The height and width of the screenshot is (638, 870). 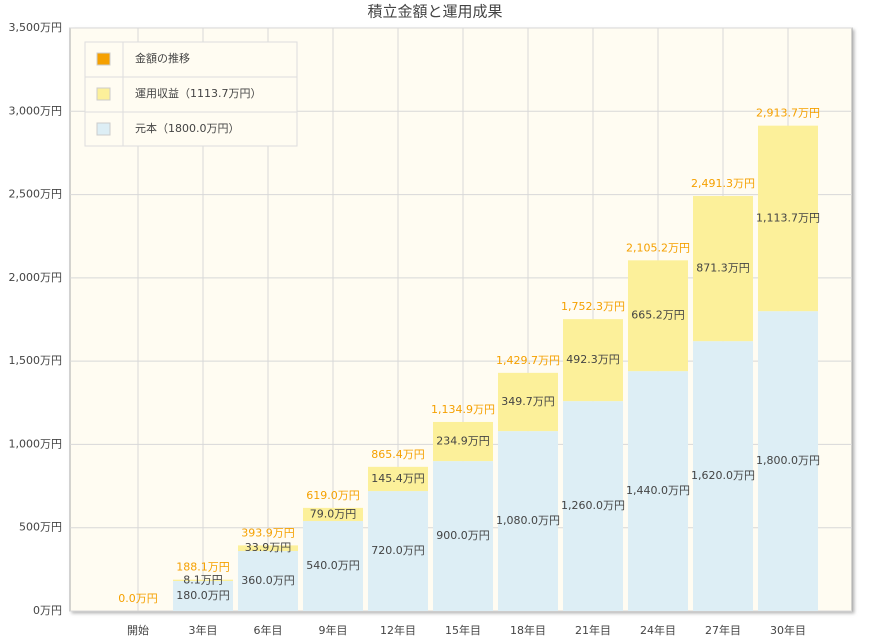 What do you see at coordinates (463, 409) in the screenshot?
I see `total-label: 1,134.9万円` at bounding box center [463, 409].